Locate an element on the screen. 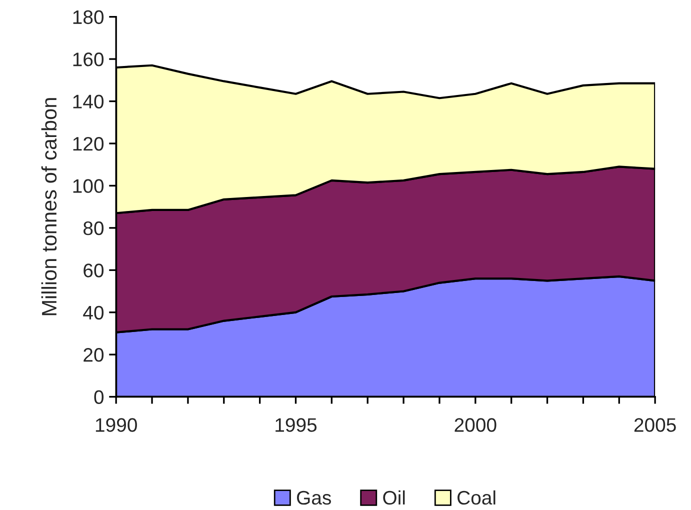  y-tick-label: 60 is located at coordinates (94, 271).